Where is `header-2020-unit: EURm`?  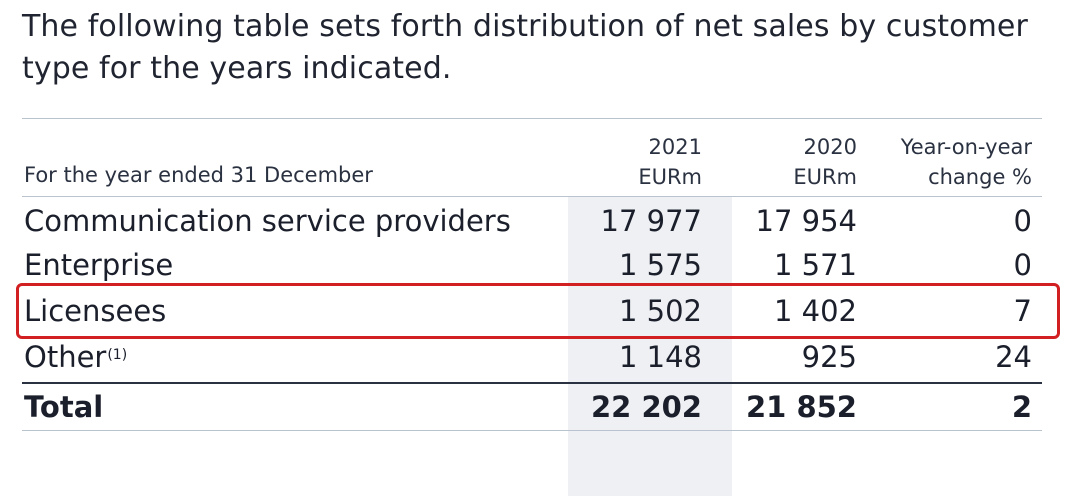 header-2020-unit: EURm is located at coordinates (825, 177).